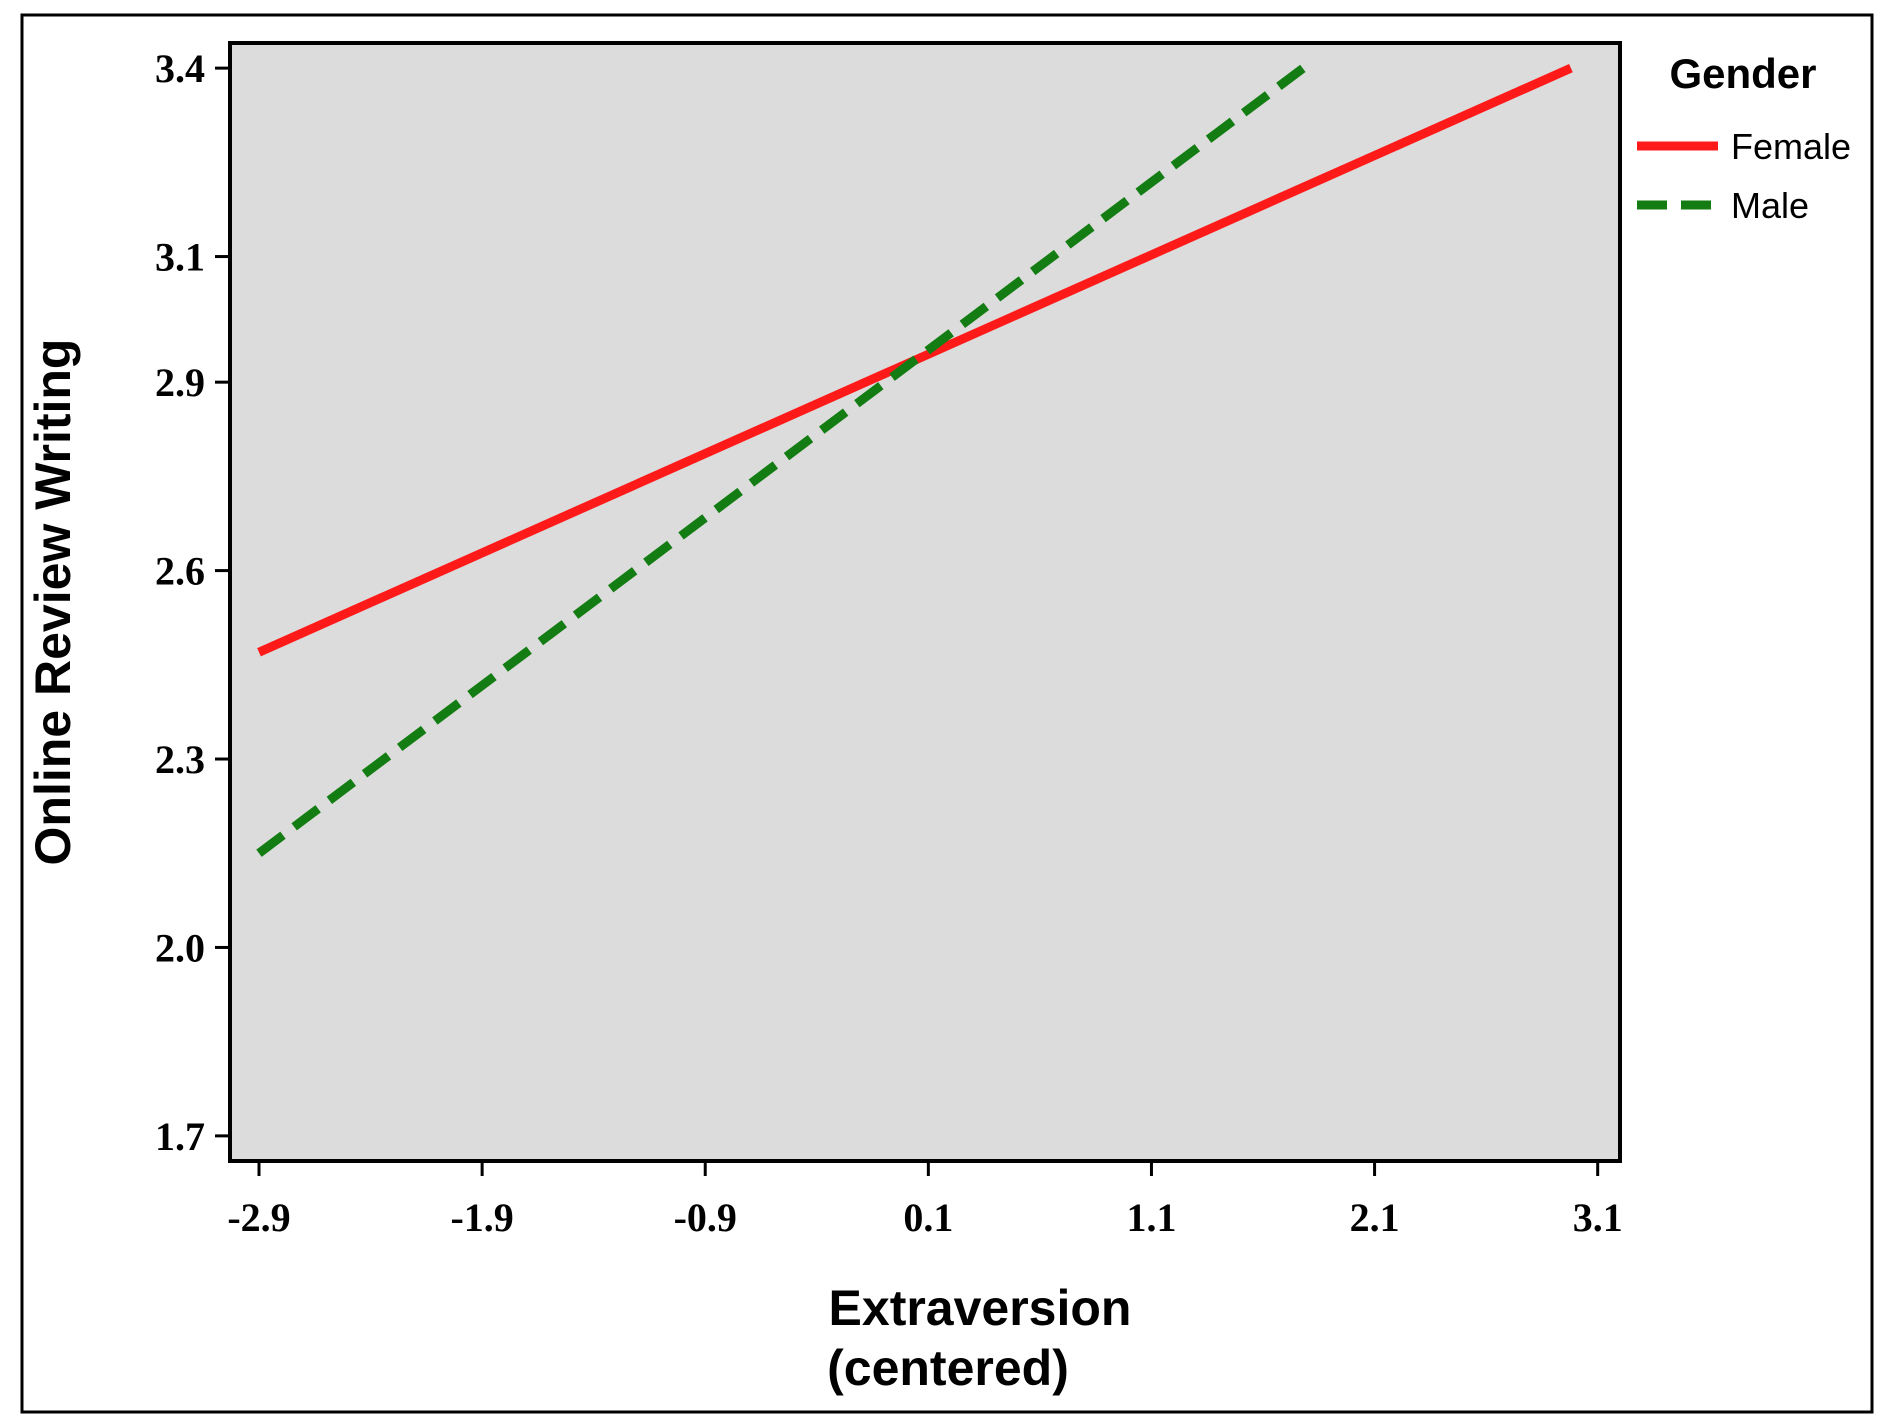 The width and height of the screenshot is (1896, 1424). Describe the element at coordinates (1791, 146) in the screenshot. I see `legend-label-female: Female` at that location.